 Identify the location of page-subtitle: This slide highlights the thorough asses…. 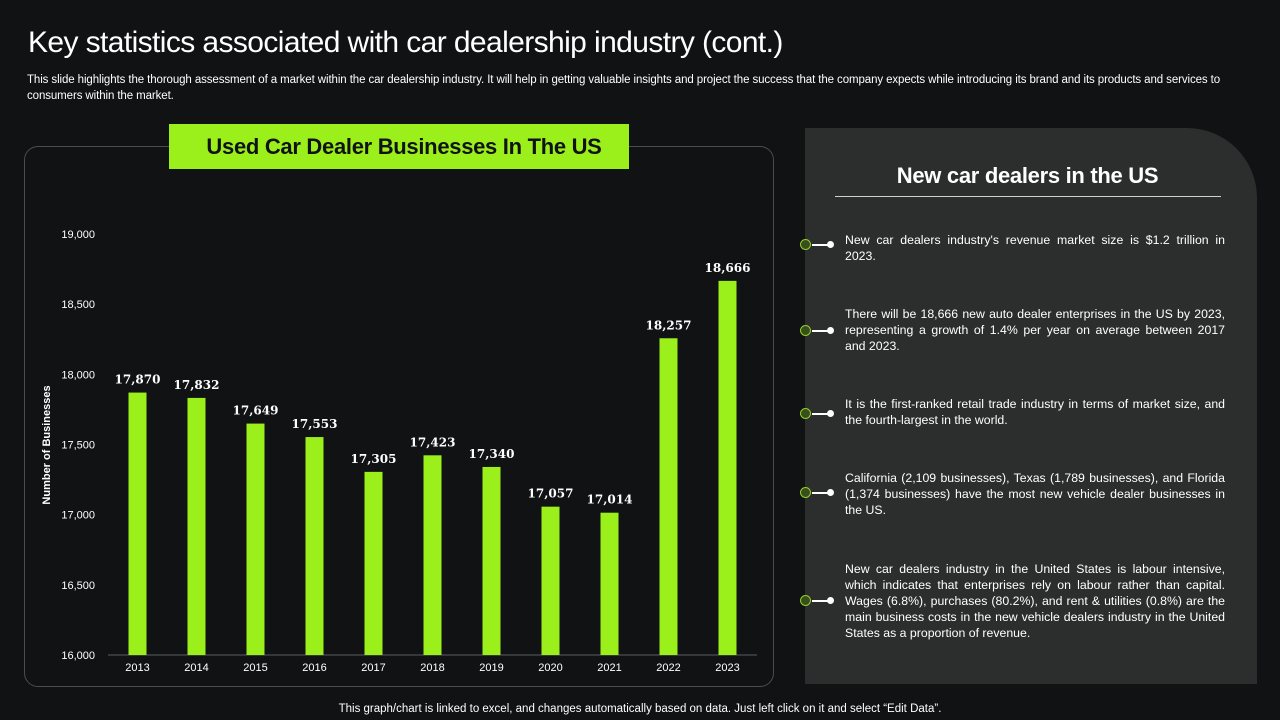
(624, 88).